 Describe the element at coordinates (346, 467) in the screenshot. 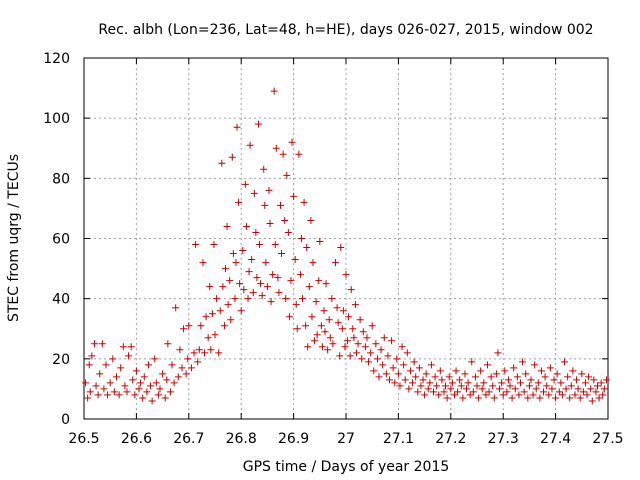

I see `x-axis-label: GPS time / Days of year 2015` at that location.